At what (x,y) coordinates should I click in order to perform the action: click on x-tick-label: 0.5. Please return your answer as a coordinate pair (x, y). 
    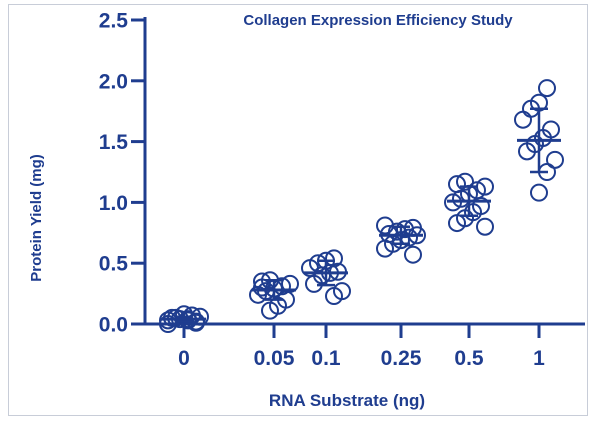
    Looking at the image, I should click on (469, 358).